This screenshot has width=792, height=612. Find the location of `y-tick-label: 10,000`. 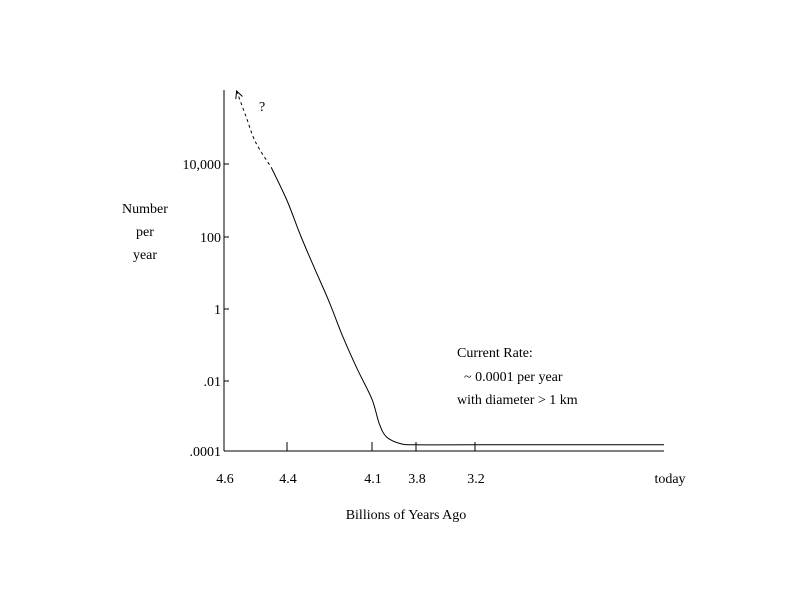

y-tick-label: 10,000 is located at coordinates (202, 165).